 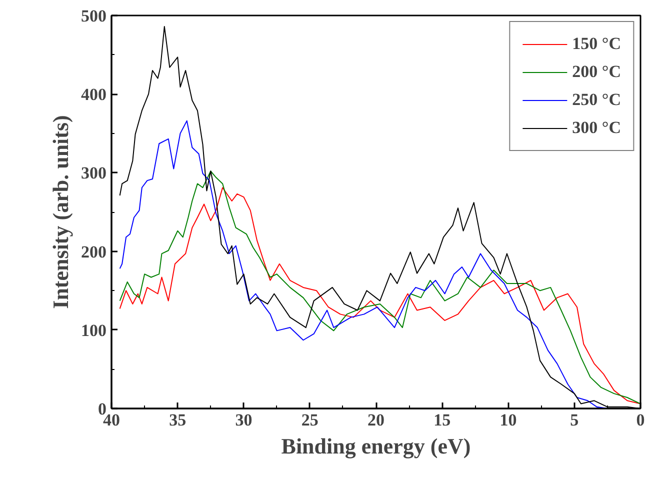 I want to click on y-tick-label: 300, so click(x=93, y=173).